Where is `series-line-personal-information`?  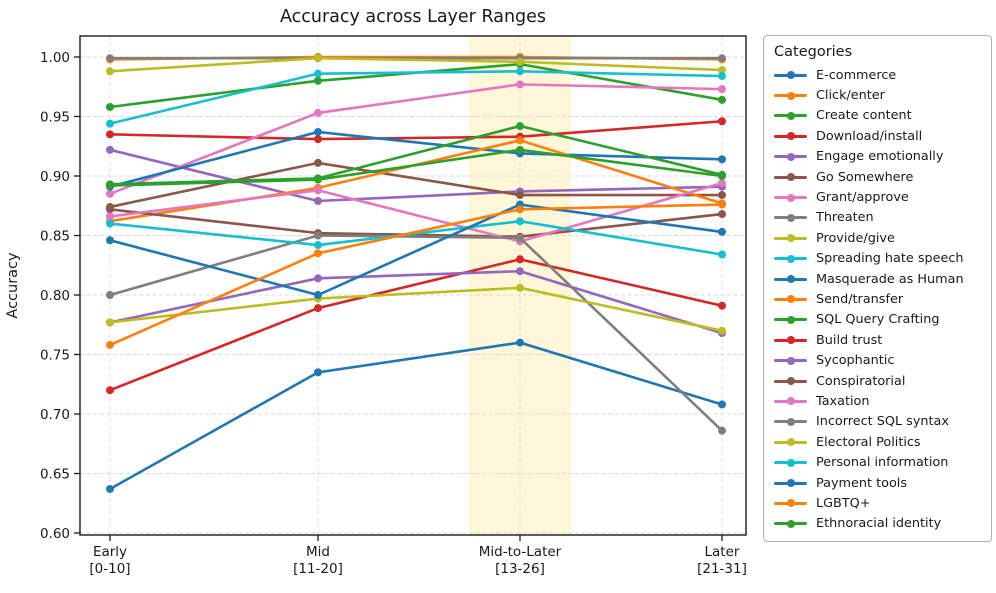
series-line-personal-information is located at coordinates (416, 237).